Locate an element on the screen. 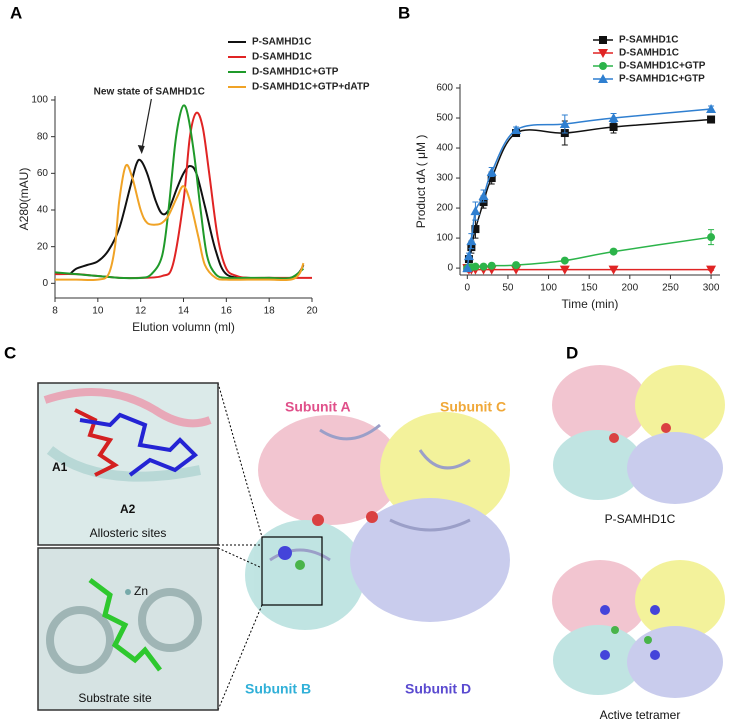 This screenshot has height=725, width=745. subunit-label: Subunit B is located at coordinates (278, 689).